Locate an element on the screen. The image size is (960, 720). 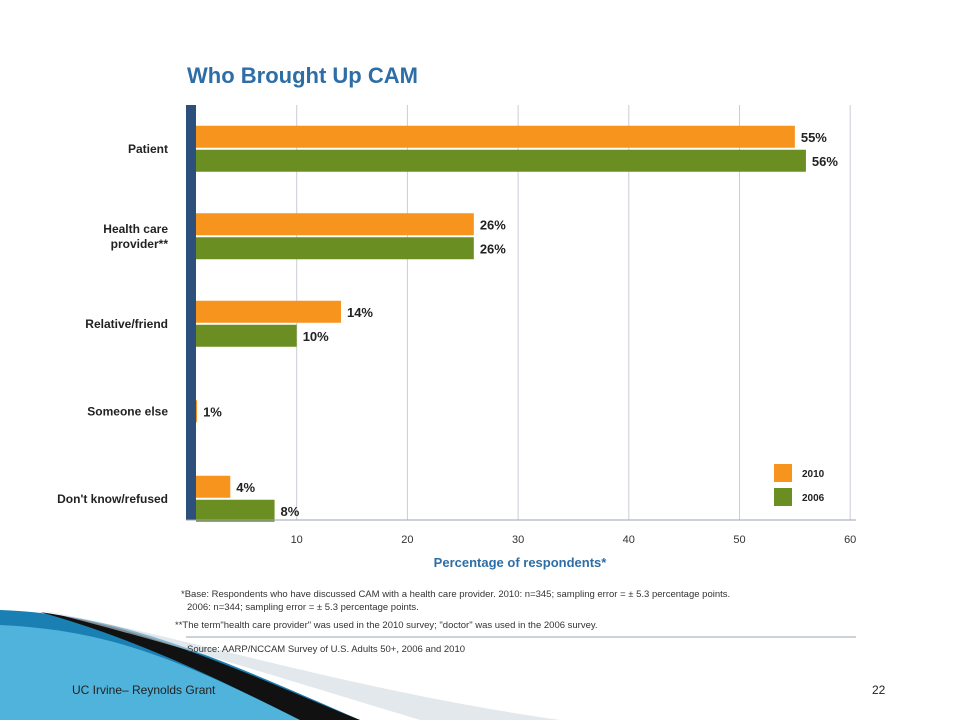
x-tick-label: 10 is located at coordinates (297, 540).